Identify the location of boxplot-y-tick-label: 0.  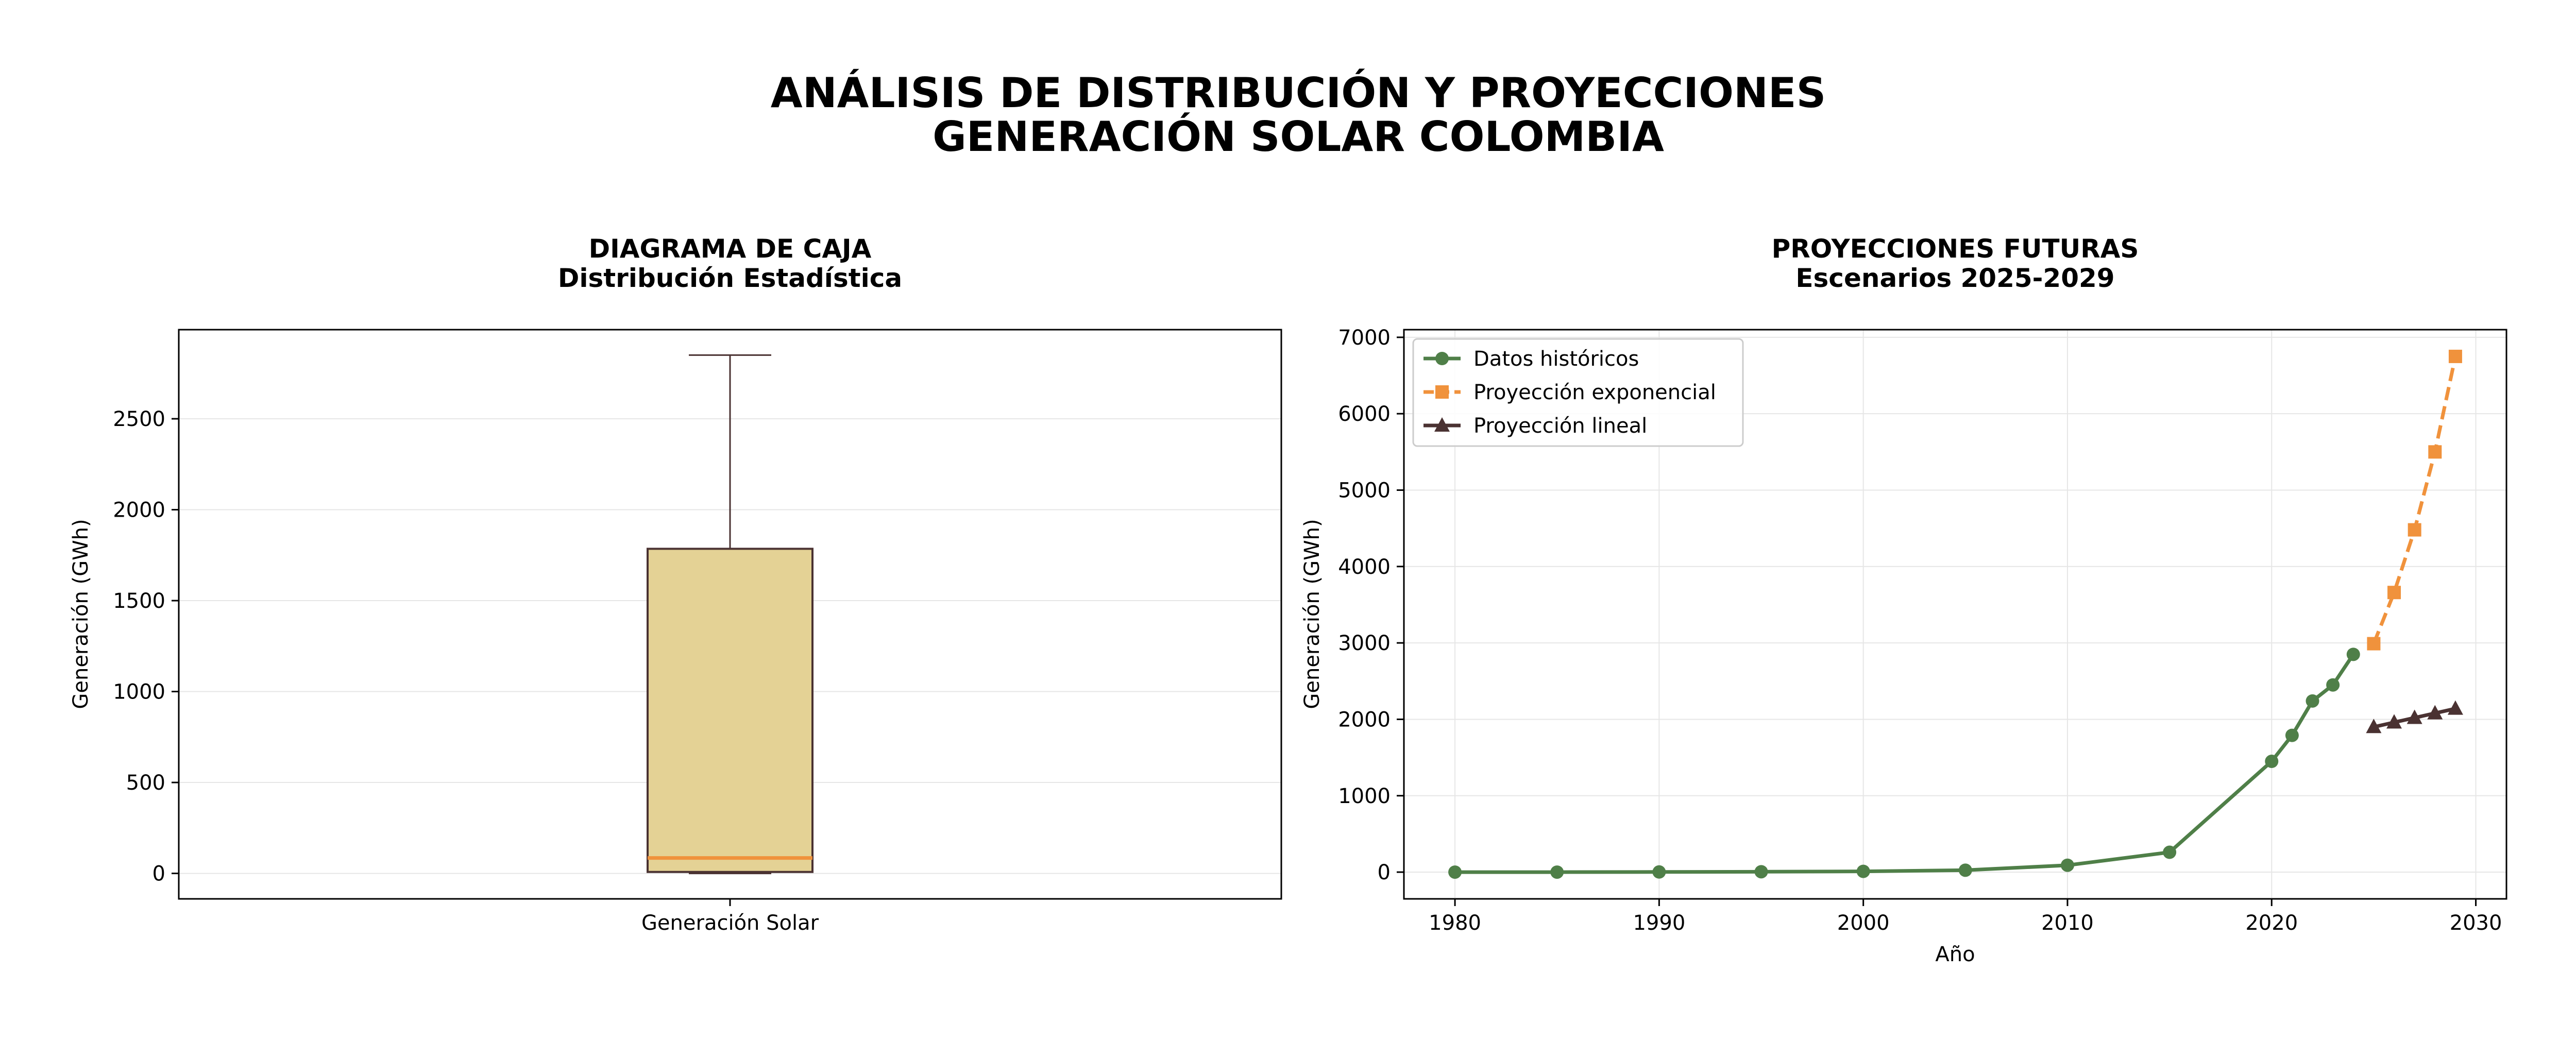
(158, 874).